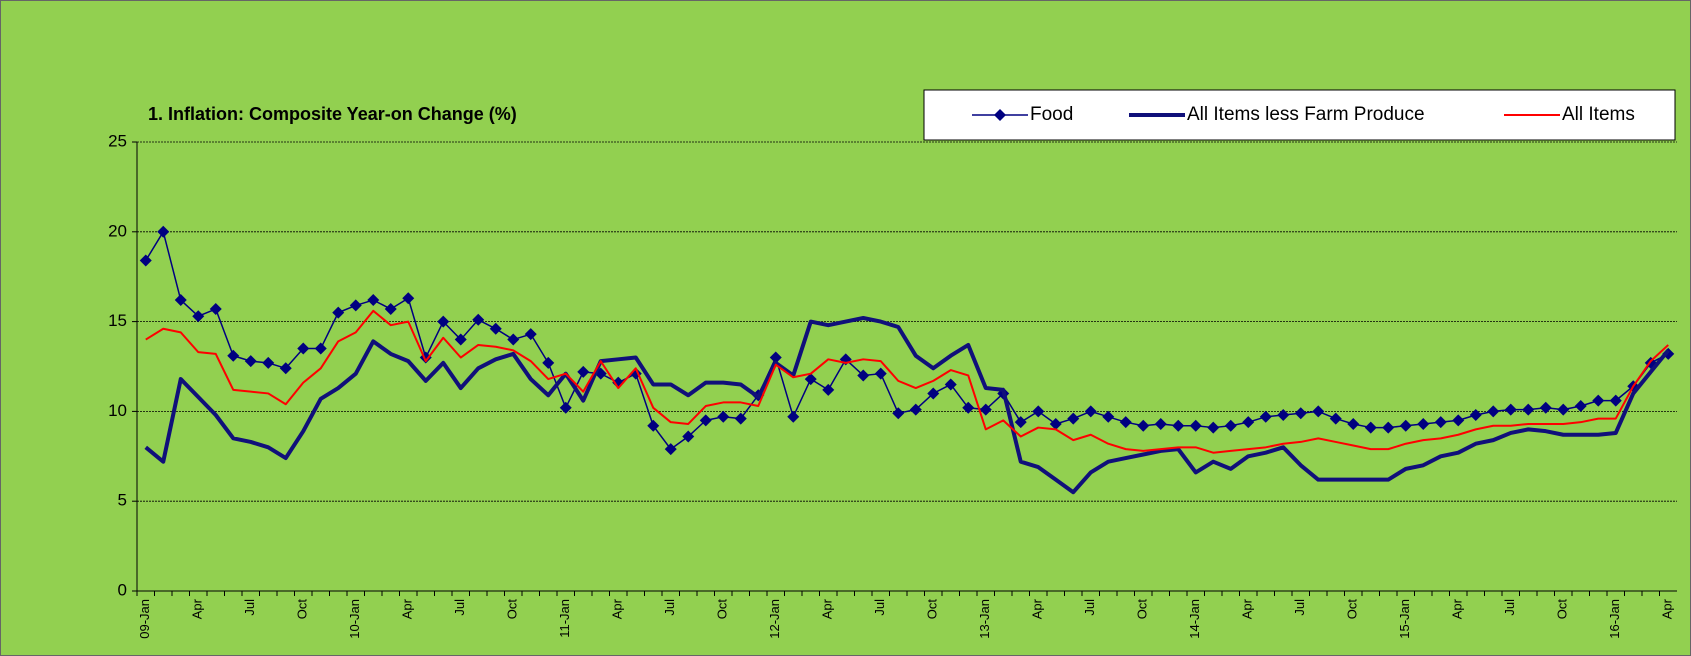  Describe the element at coordinates (774, 619) in the screenshot. I see `x-tick-label: 12-Jan` at that location.